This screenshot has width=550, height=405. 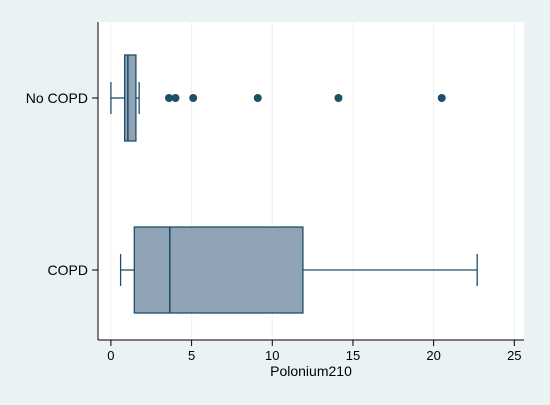 What do you see at coordinates (191, 355) in the screenshot?
I see `x-tick-label: 5` at bounding box center [191, 355].